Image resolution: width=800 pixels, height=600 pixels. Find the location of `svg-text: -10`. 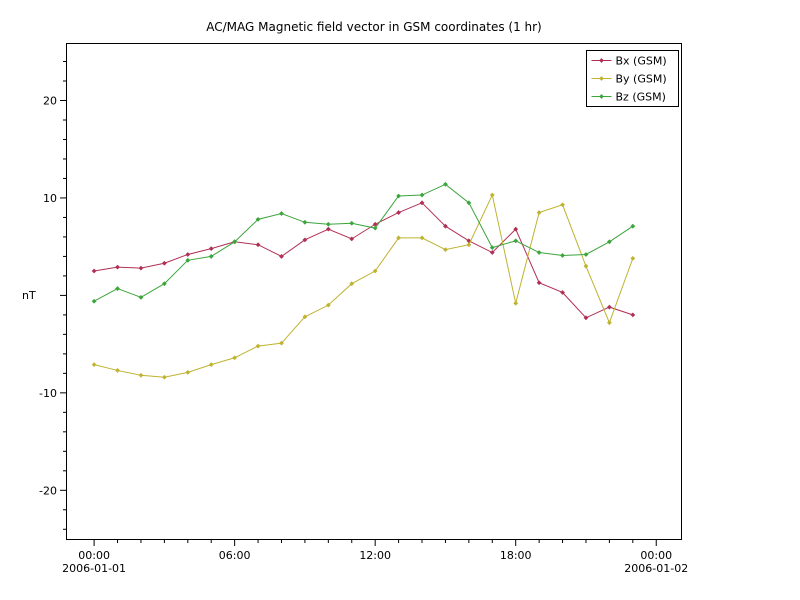

svg-text: -10 is located at coordinates (48, 393).